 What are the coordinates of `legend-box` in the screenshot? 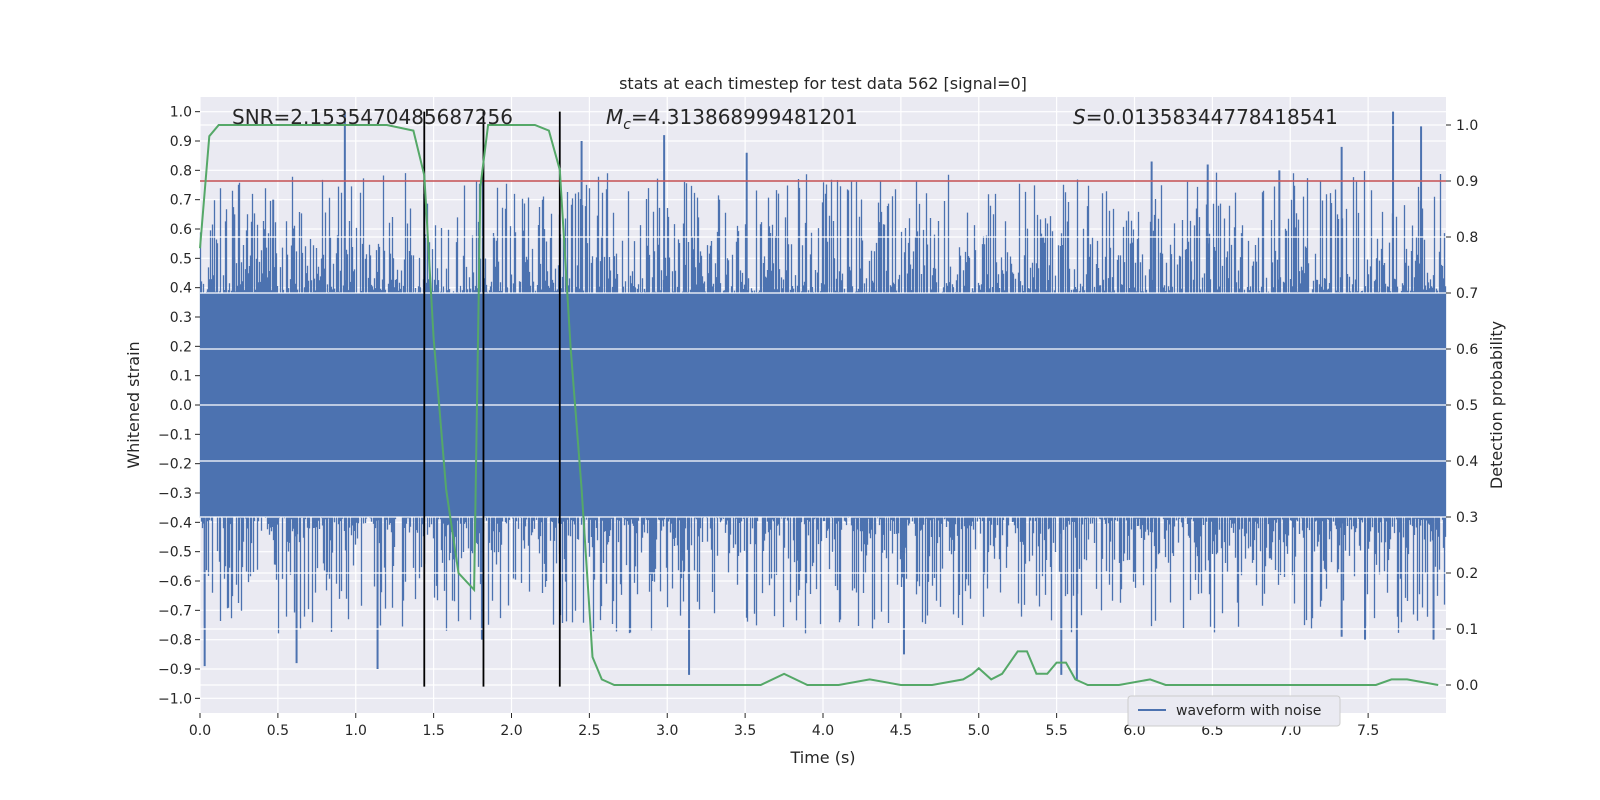 It's located at (1234, 711).